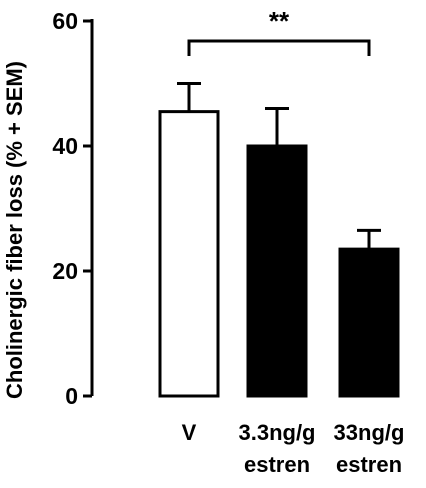 This screenshot has width=426, height=488. Describe the element at coordinates (65, 271) in the screenshot. I see `y-tick-label: 20` at that location.